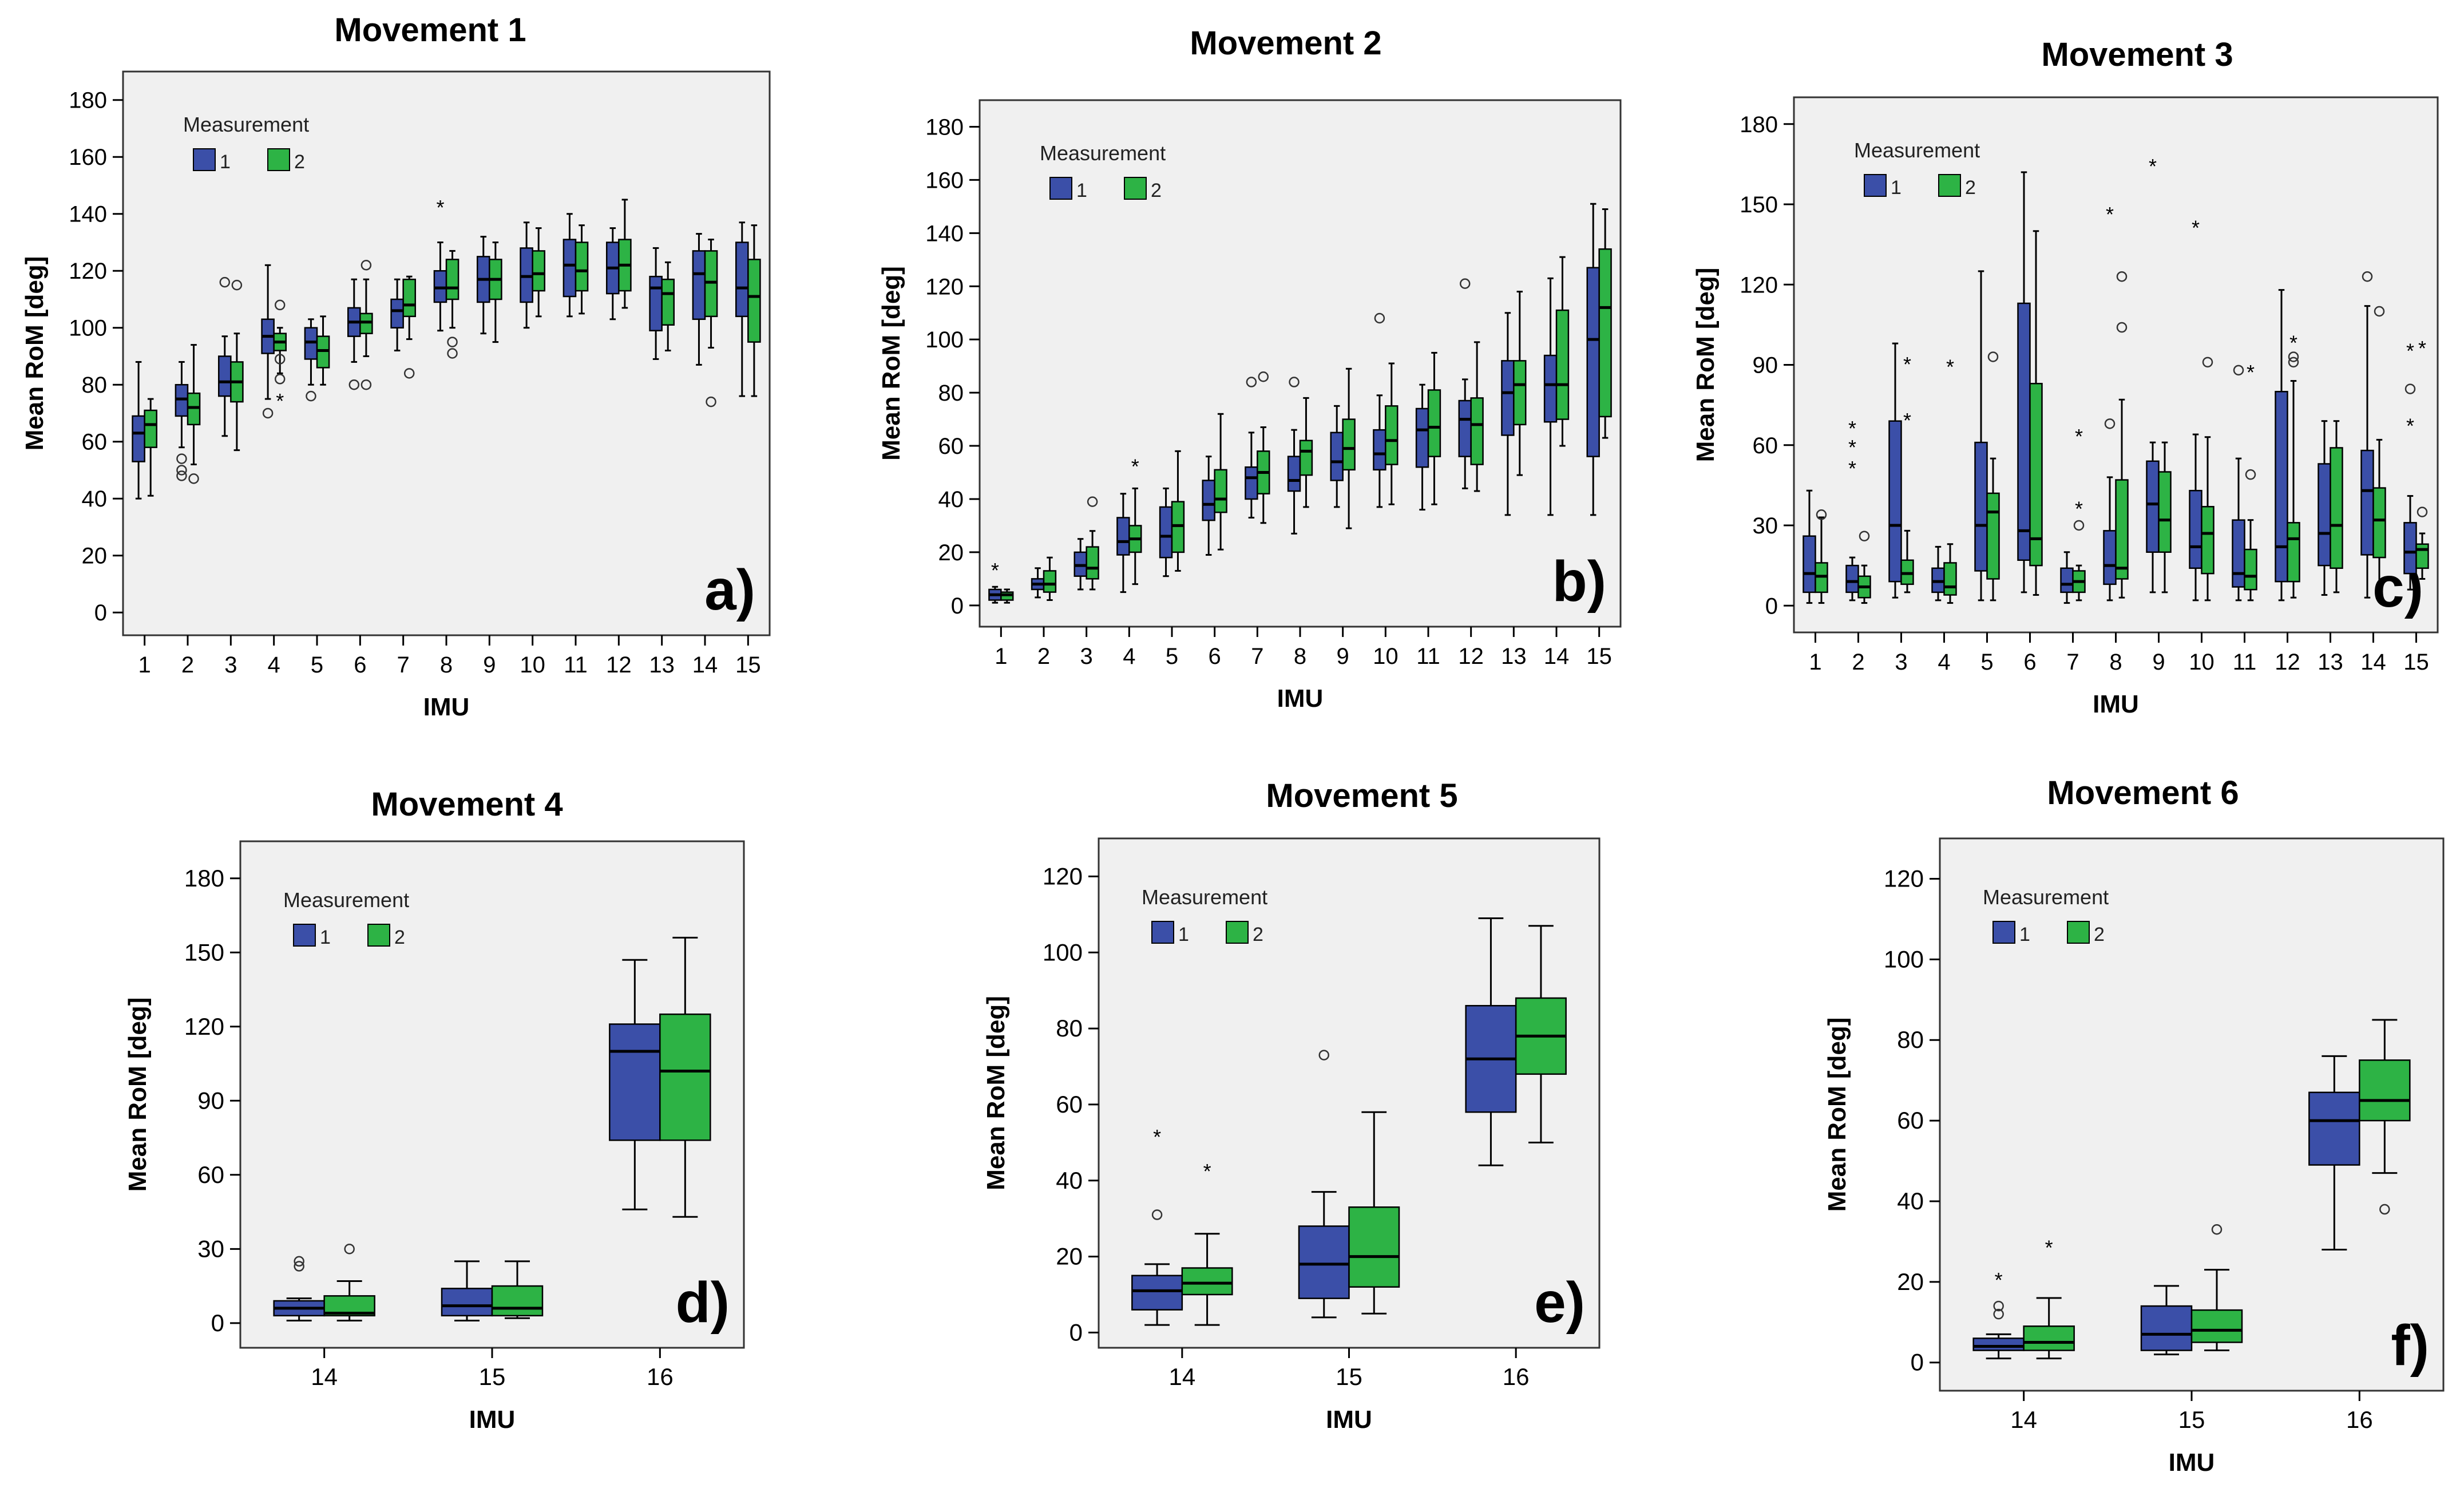  Describe the element at coordinates (1599, 656) in the screenshot. I see `x-tick-label: 15` at that location.